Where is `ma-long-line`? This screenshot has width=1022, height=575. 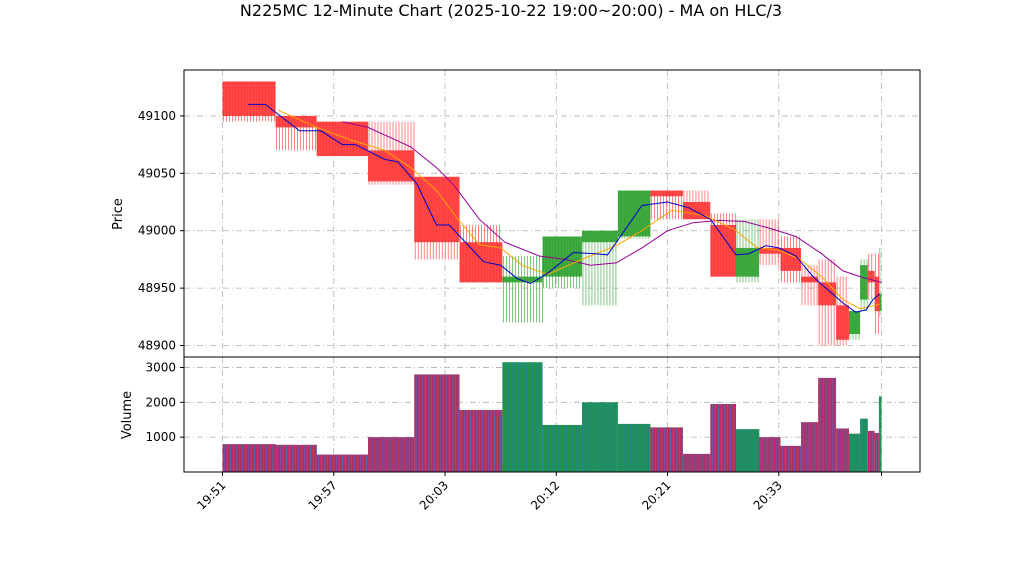 ma-long-line is located at coordinates (612, 202).